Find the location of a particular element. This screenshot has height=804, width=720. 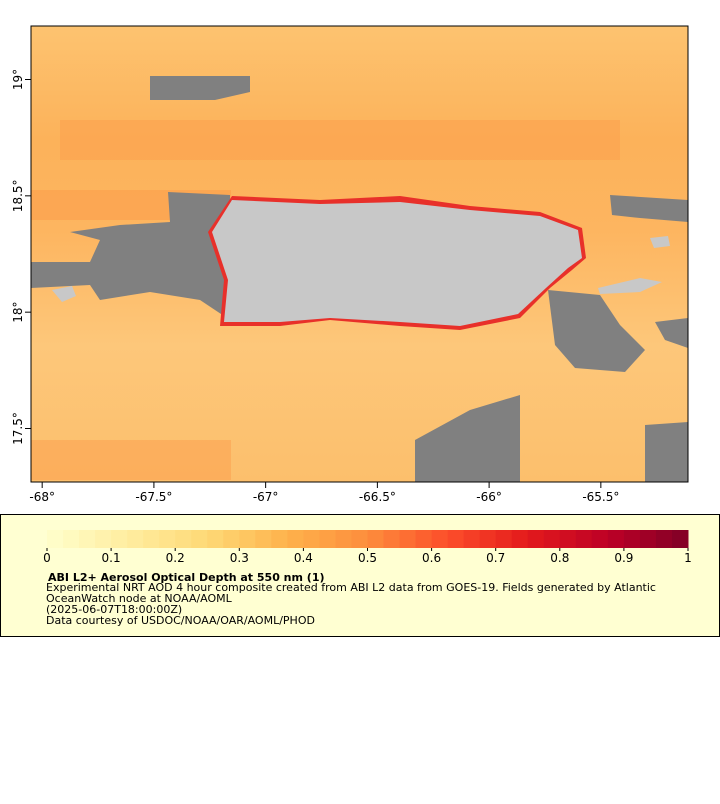

colorbar-tick-label: 0.1 is located at coordinates (111, 558).